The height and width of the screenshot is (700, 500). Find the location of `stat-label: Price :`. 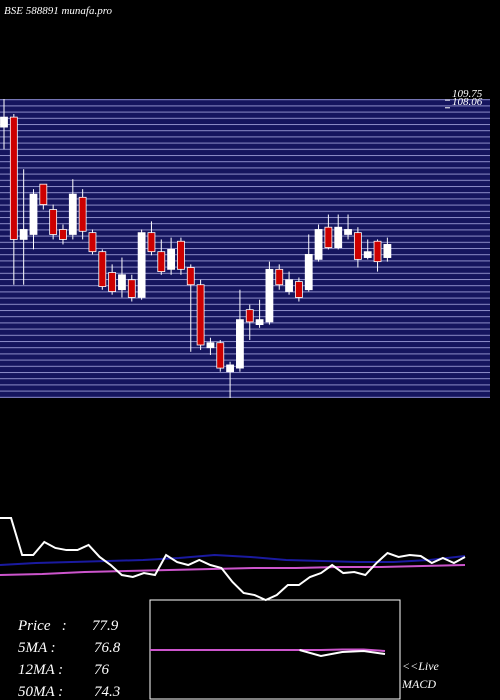

stat-label: Price : is located at coordinates (42, 626).